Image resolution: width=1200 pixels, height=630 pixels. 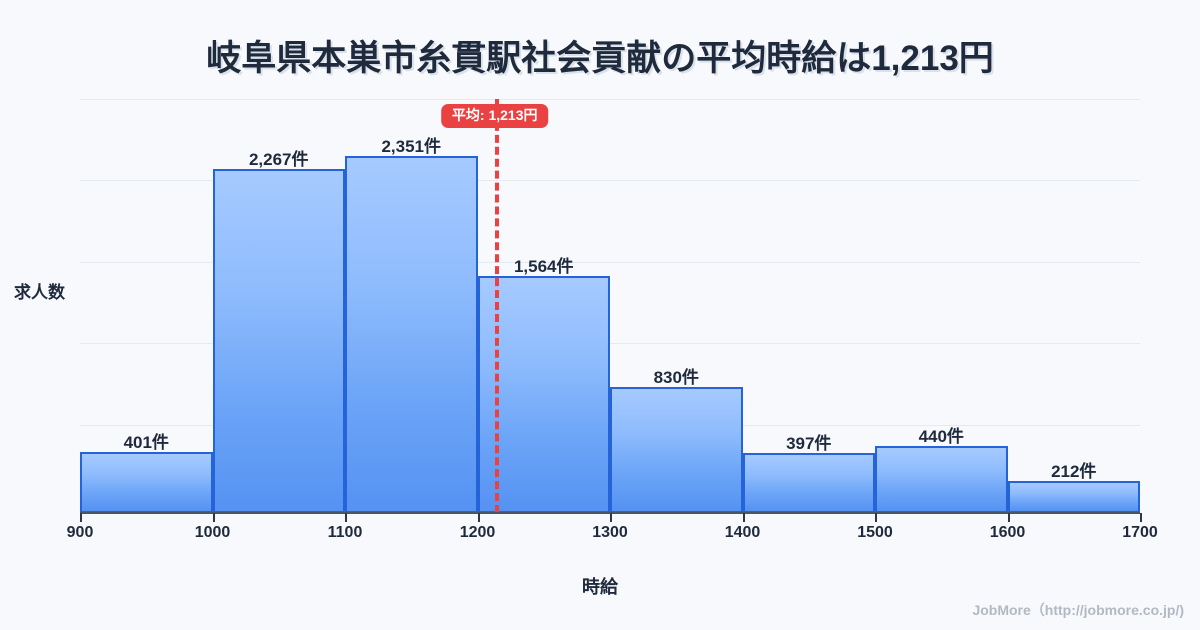 I want to click on x-axis-tick-label: 1200, so click(x=477, y=532).